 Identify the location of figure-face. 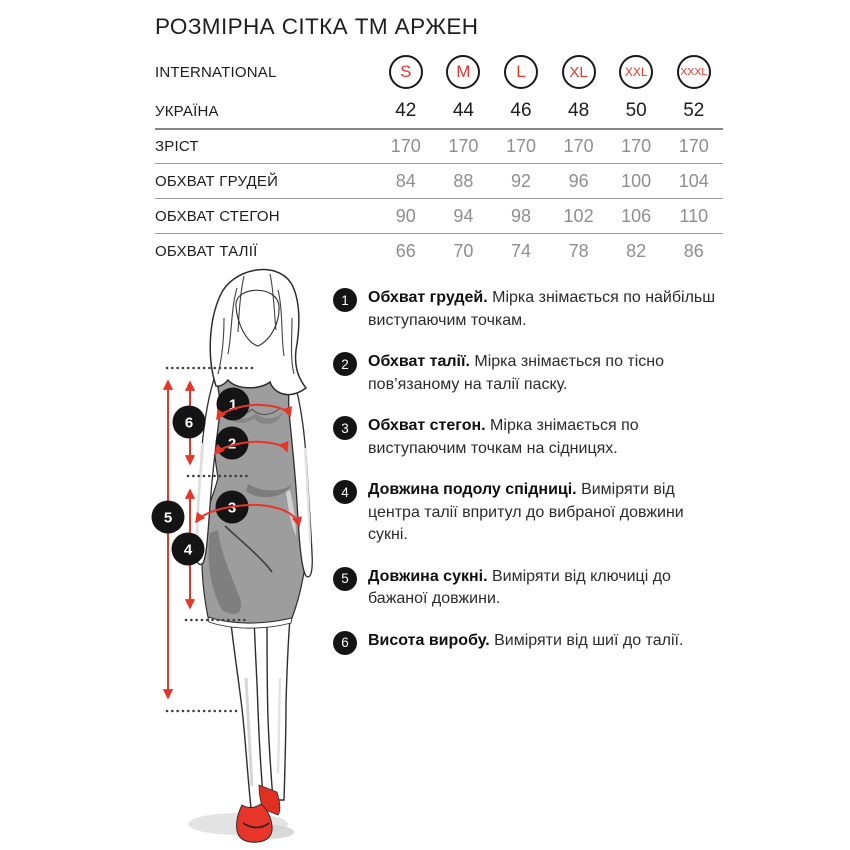
(257, 318).